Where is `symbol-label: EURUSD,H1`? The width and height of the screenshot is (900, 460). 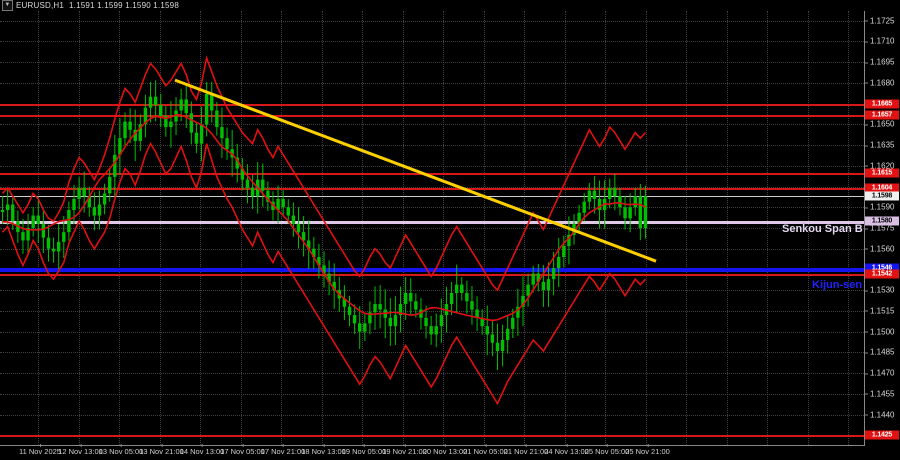 symbol-label: EURUSD,H1 is located at coordinates (40, 5).